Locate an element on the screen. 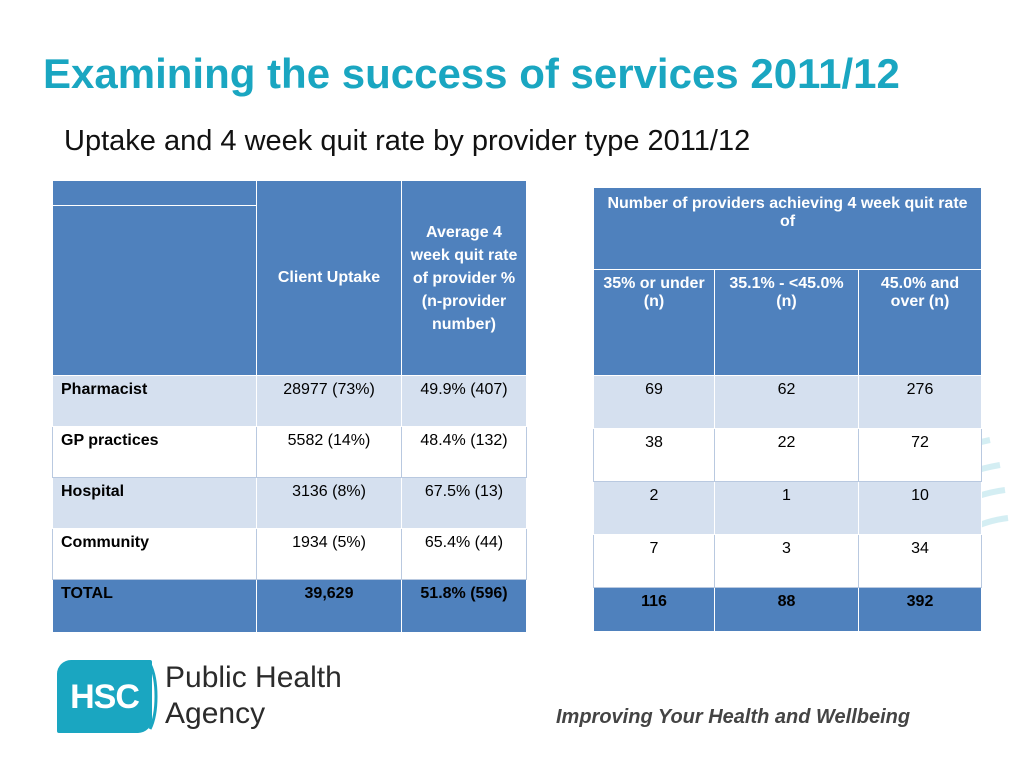 This screenshot has height=768, width=1024. table-row: Pharmacist 28977 (73%) 49.9% (407) is located at coordinates (289, 401).